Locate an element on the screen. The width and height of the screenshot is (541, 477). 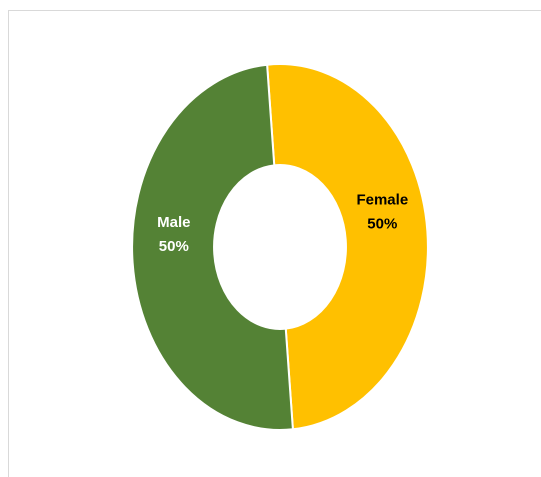
labels-group: Female 50% Male 50% is located at coordinates (282, 223).